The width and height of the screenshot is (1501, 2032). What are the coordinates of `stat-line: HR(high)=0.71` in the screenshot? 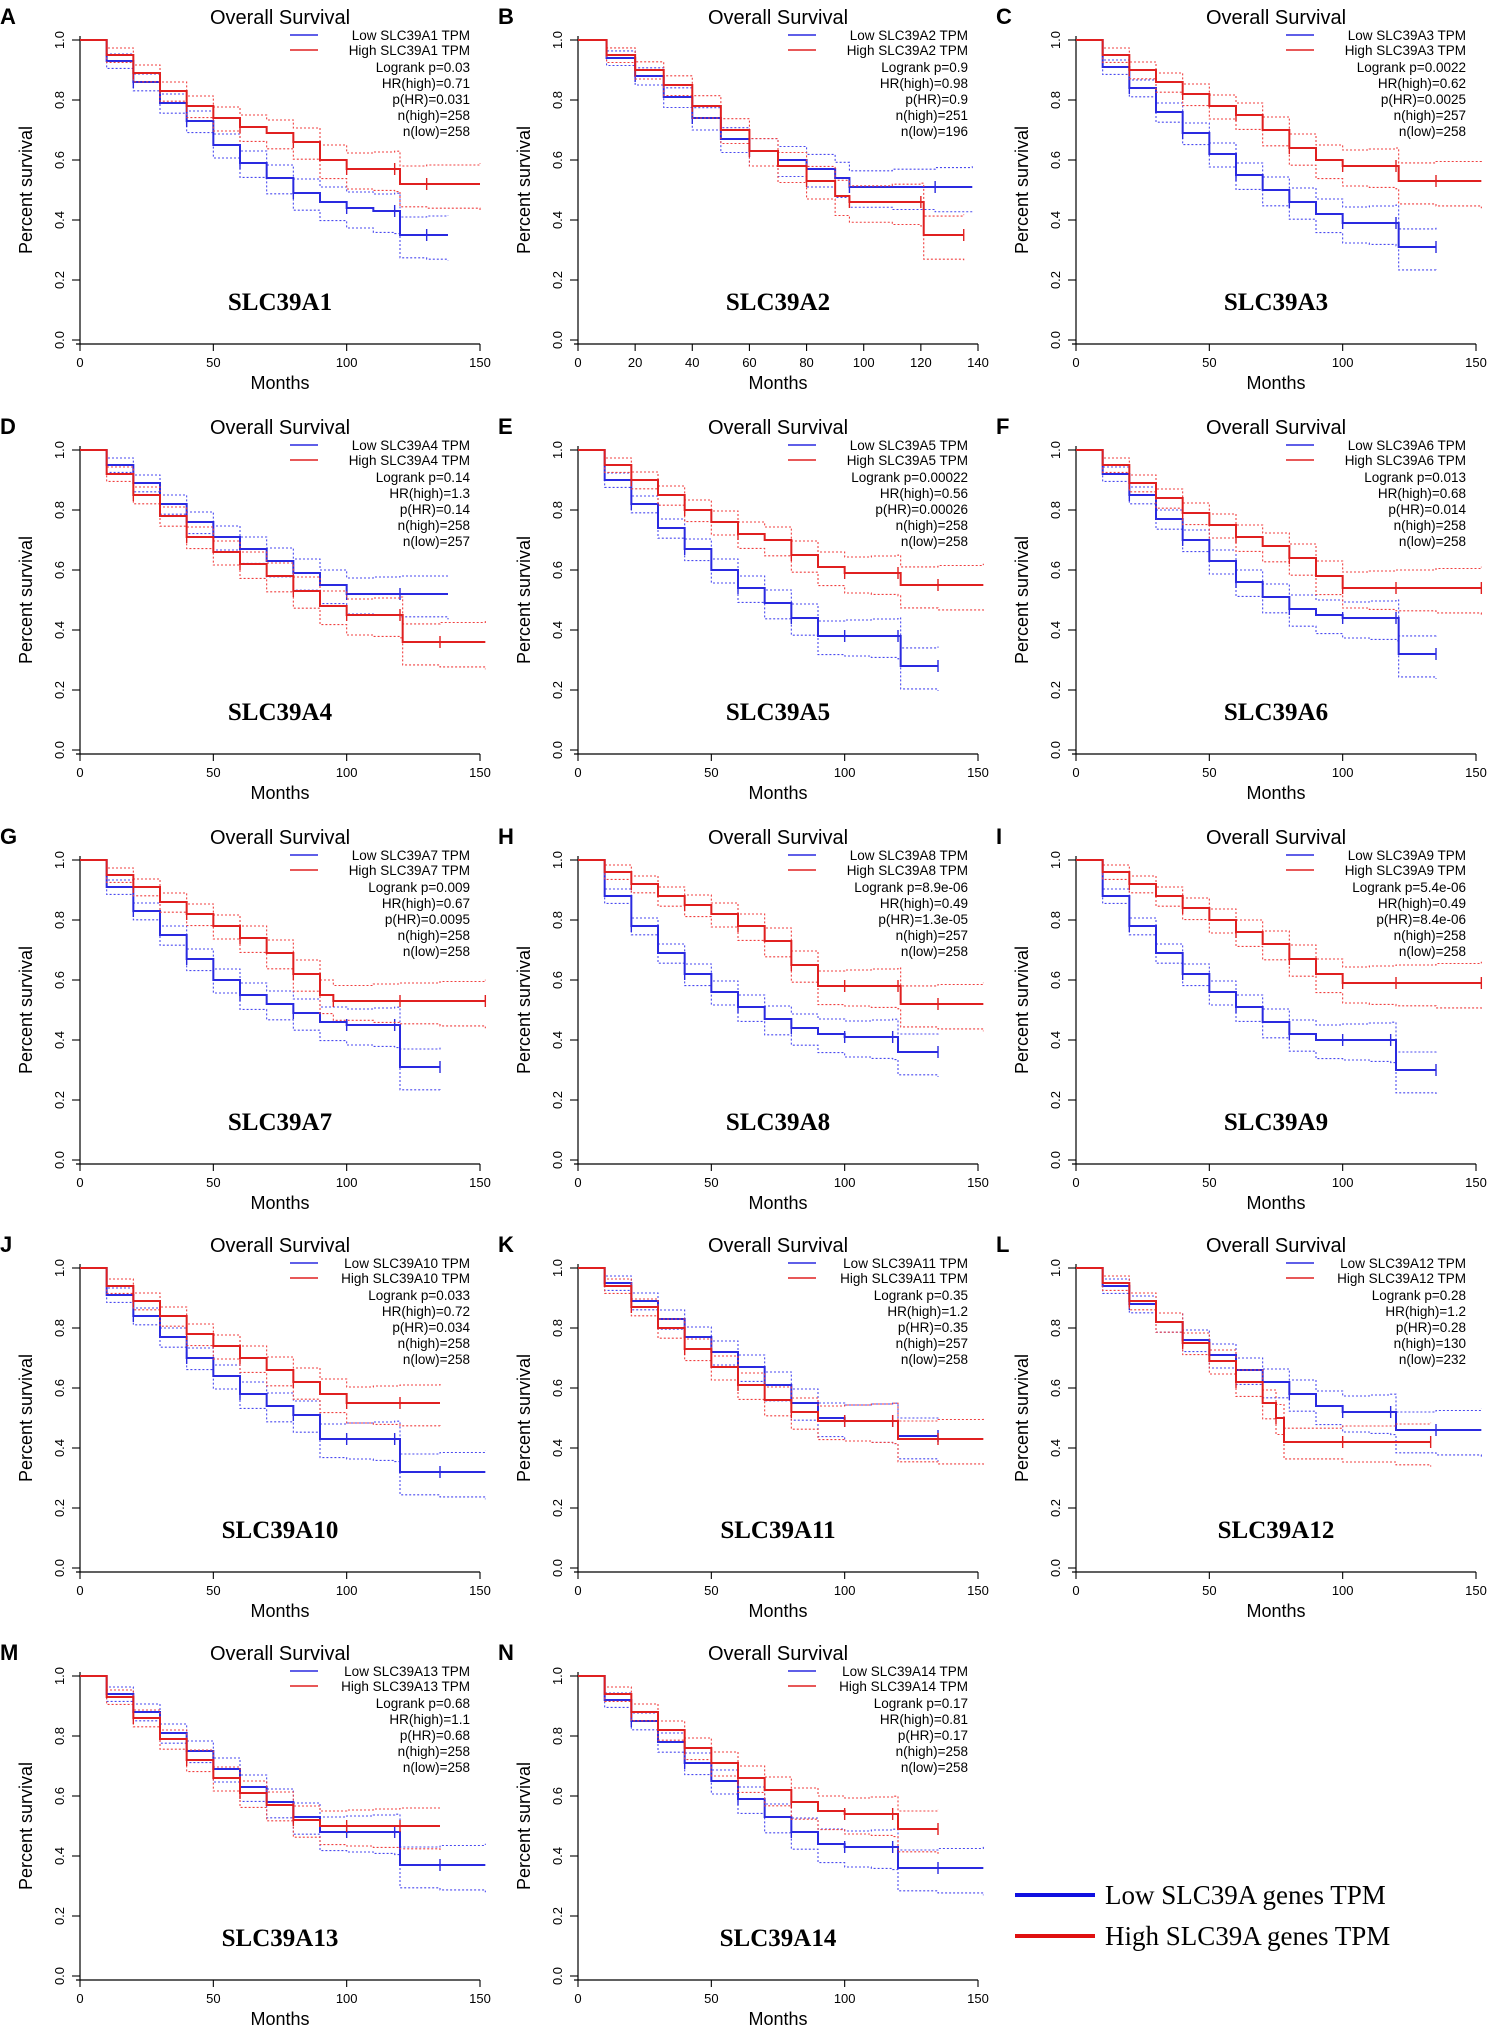 It's located at (426, 83).